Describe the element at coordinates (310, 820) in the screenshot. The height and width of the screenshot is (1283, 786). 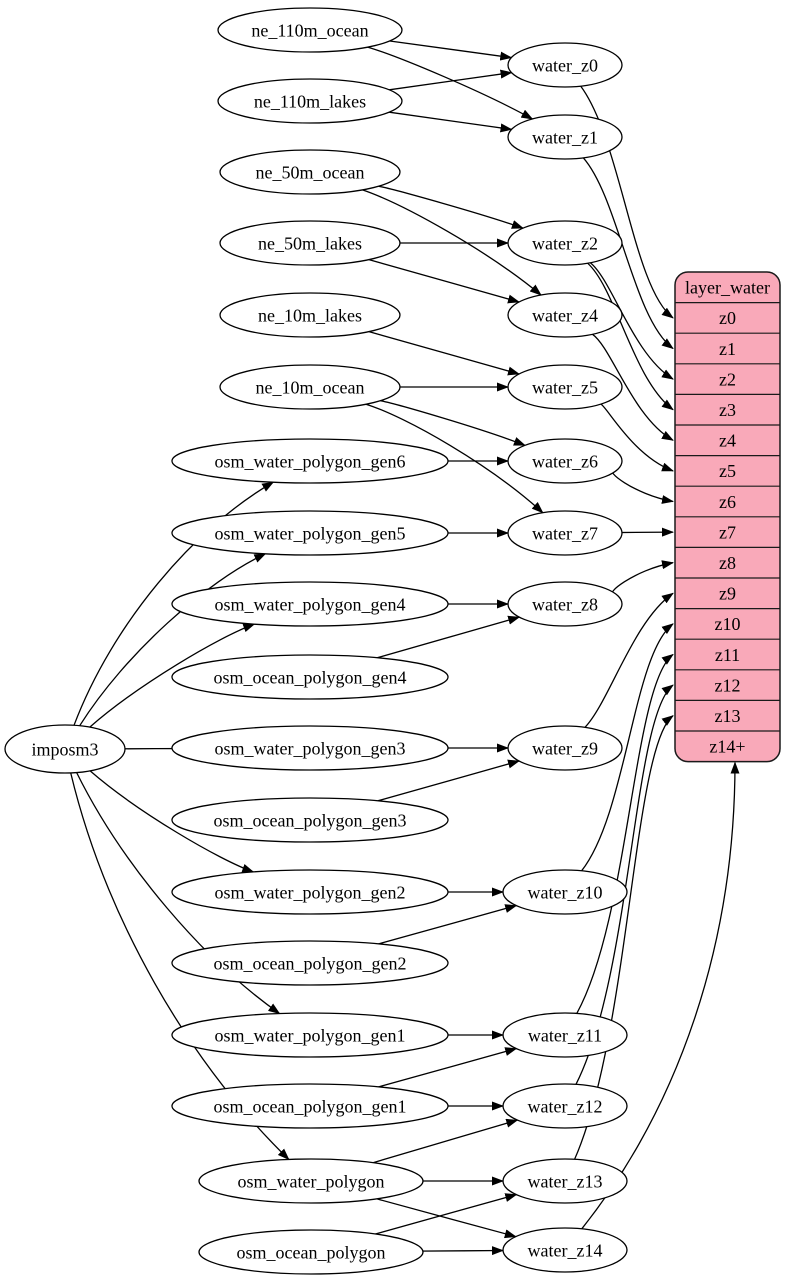
I see `node-label-osm_ocean_polygon_gen3: osm_ocean_polygon_gen3` at that location.